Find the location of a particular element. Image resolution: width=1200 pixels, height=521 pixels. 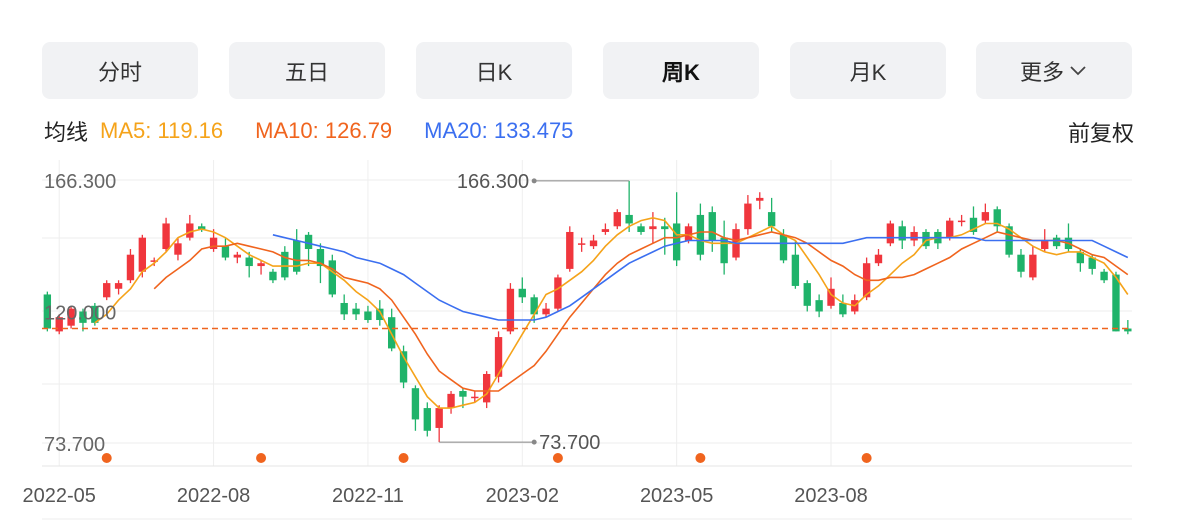

x-tick-label: 2022-05 is located at coordinates (59, 496).